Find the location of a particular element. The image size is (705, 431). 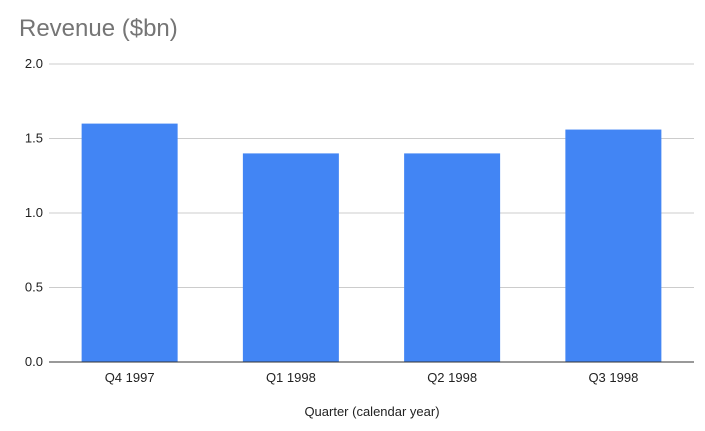

chart-title: Revenue ($bn) is located at coordinates (98, 28).